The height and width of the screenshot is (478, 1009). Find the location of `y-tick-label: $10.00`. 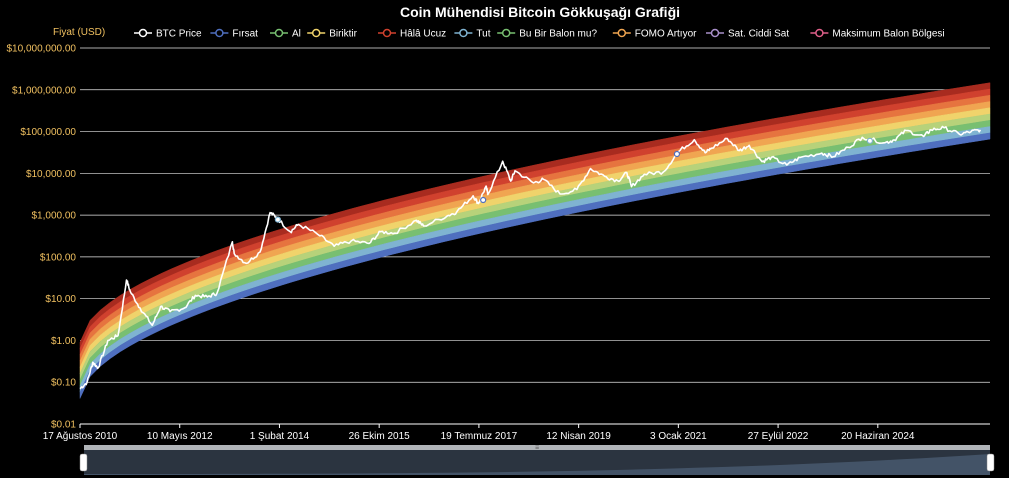

y-tick-label: $10.00 is located at coordinates (60, 299).